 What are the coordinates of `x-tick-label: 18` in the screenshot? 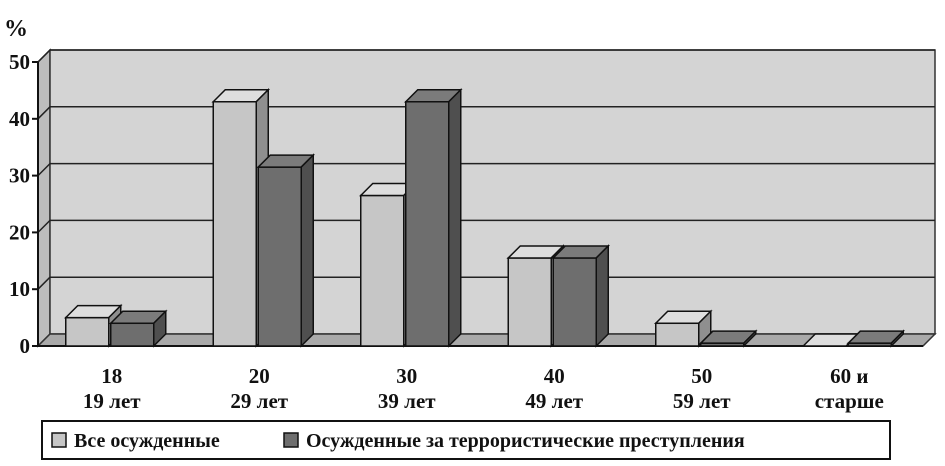 It's located at (111, 376).